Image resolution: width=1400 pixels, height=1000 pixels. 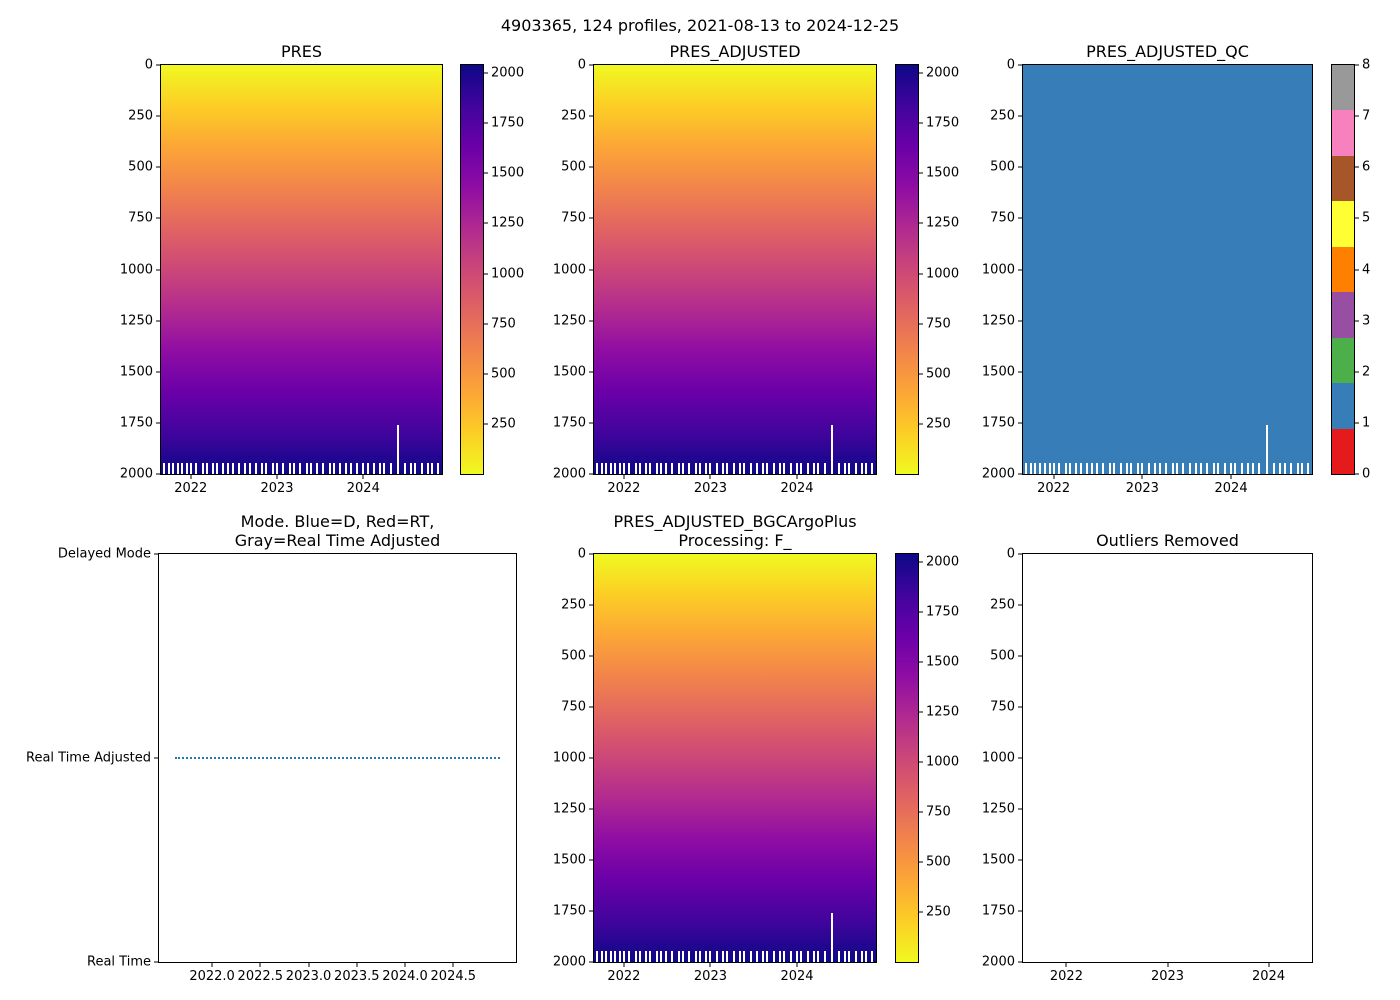 I want to click on colorbar-pres-adjusted-qc: 0 1 2 3 4 5 6 7 8, so click(x=1350, y=270).